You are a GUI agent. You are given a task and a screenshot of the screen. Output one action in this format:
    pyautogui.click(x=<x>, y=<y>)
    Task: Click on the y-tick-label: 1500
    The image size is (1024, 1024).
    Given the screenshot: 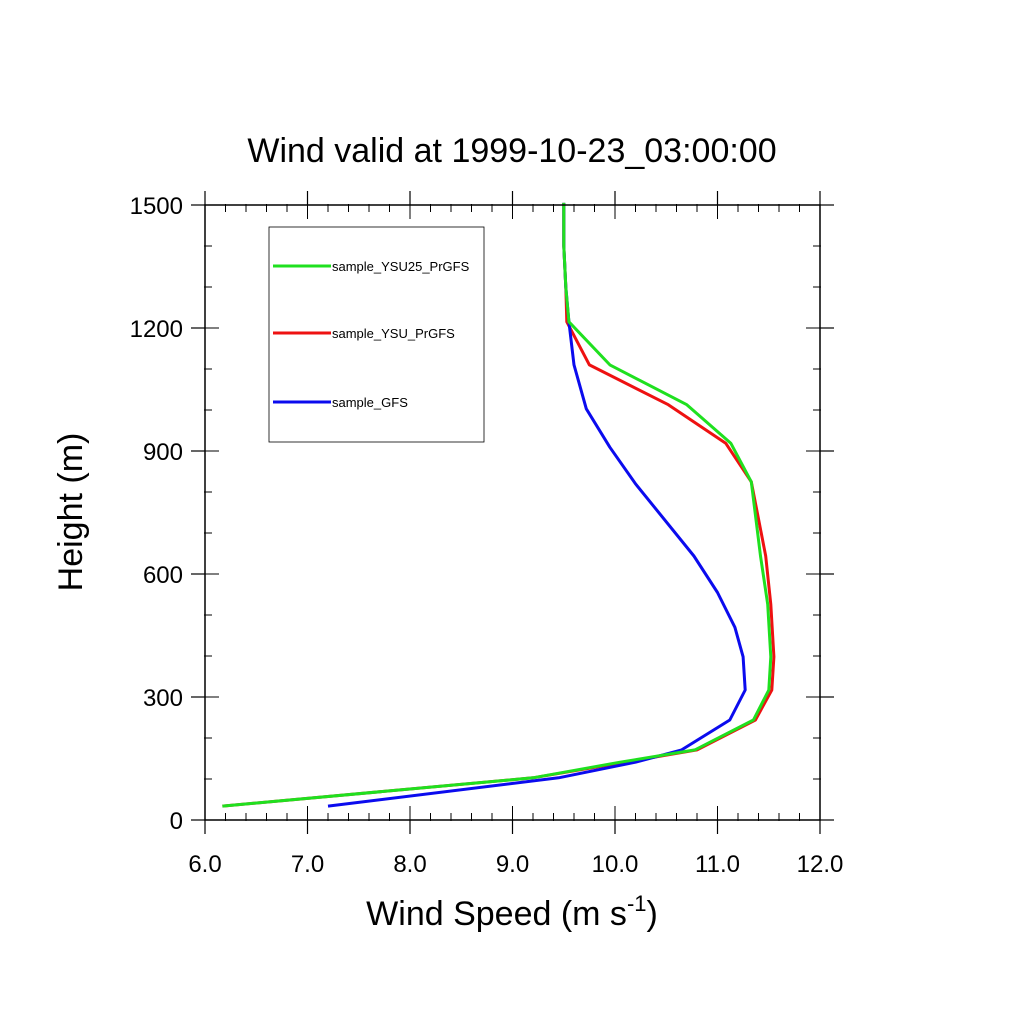 What is the action you would take?
    pyautogui.click(x=156, y=206)
    